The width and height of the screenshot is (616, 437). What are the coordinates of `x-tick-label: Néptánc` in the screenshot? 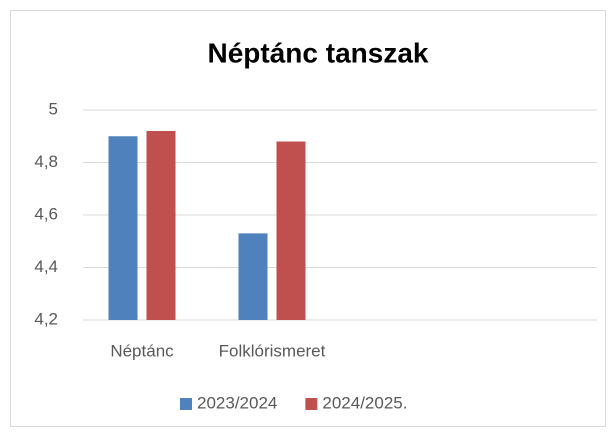 It's located at (142, 350).